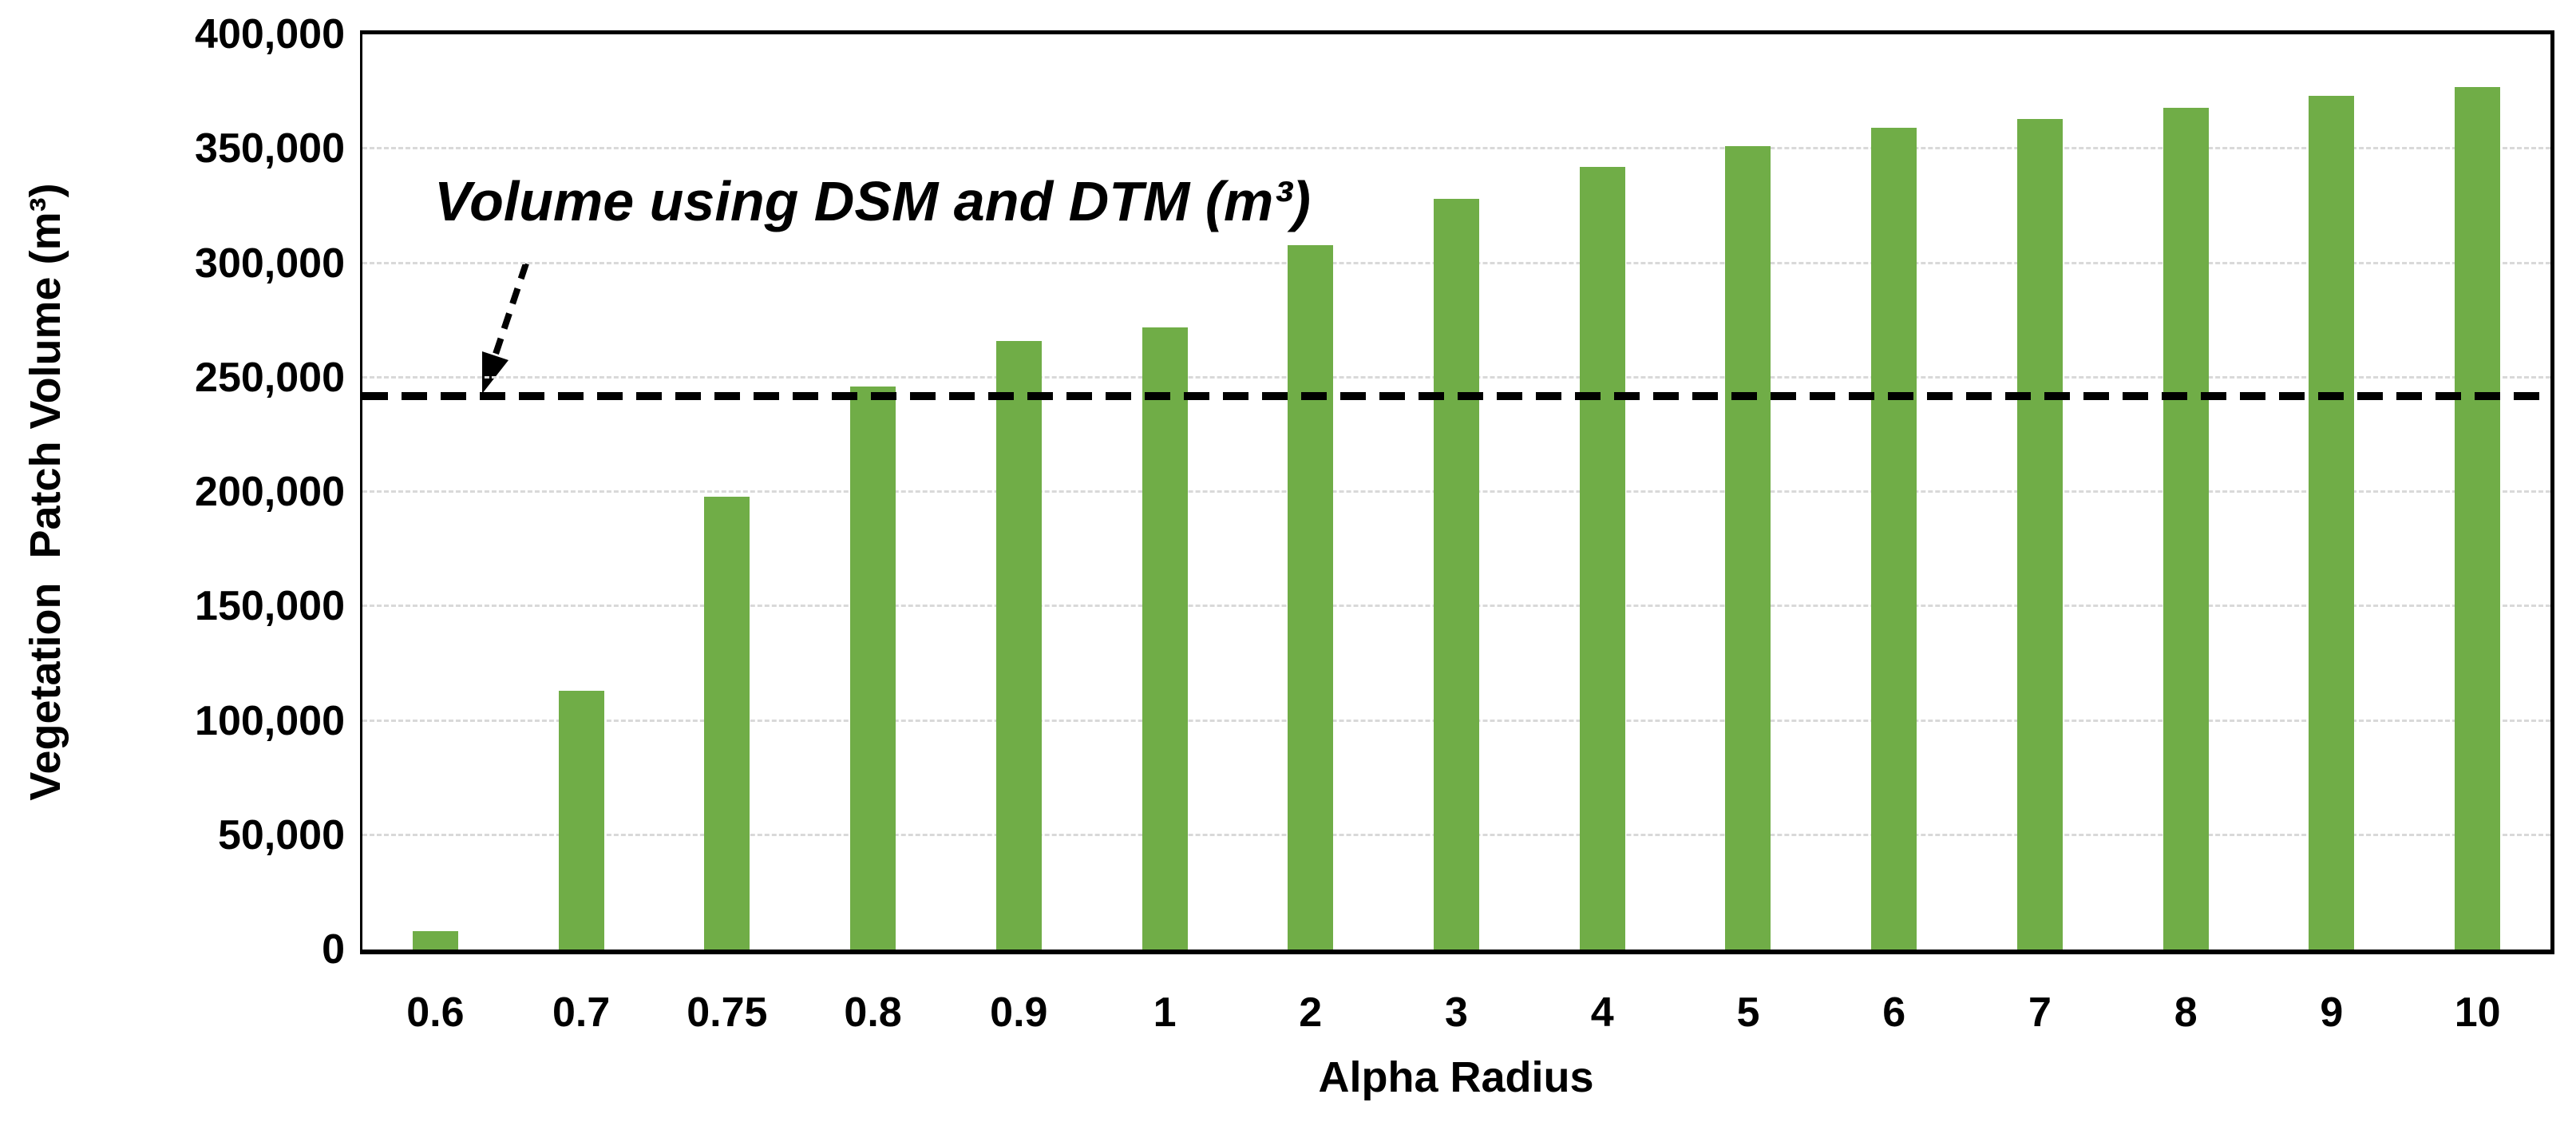 The image size is (2576, 1126). What do you see at coordinates (581, 821) in the screenshot?
I see `bar-alpha-0.7` at bounding box center [581, 821].